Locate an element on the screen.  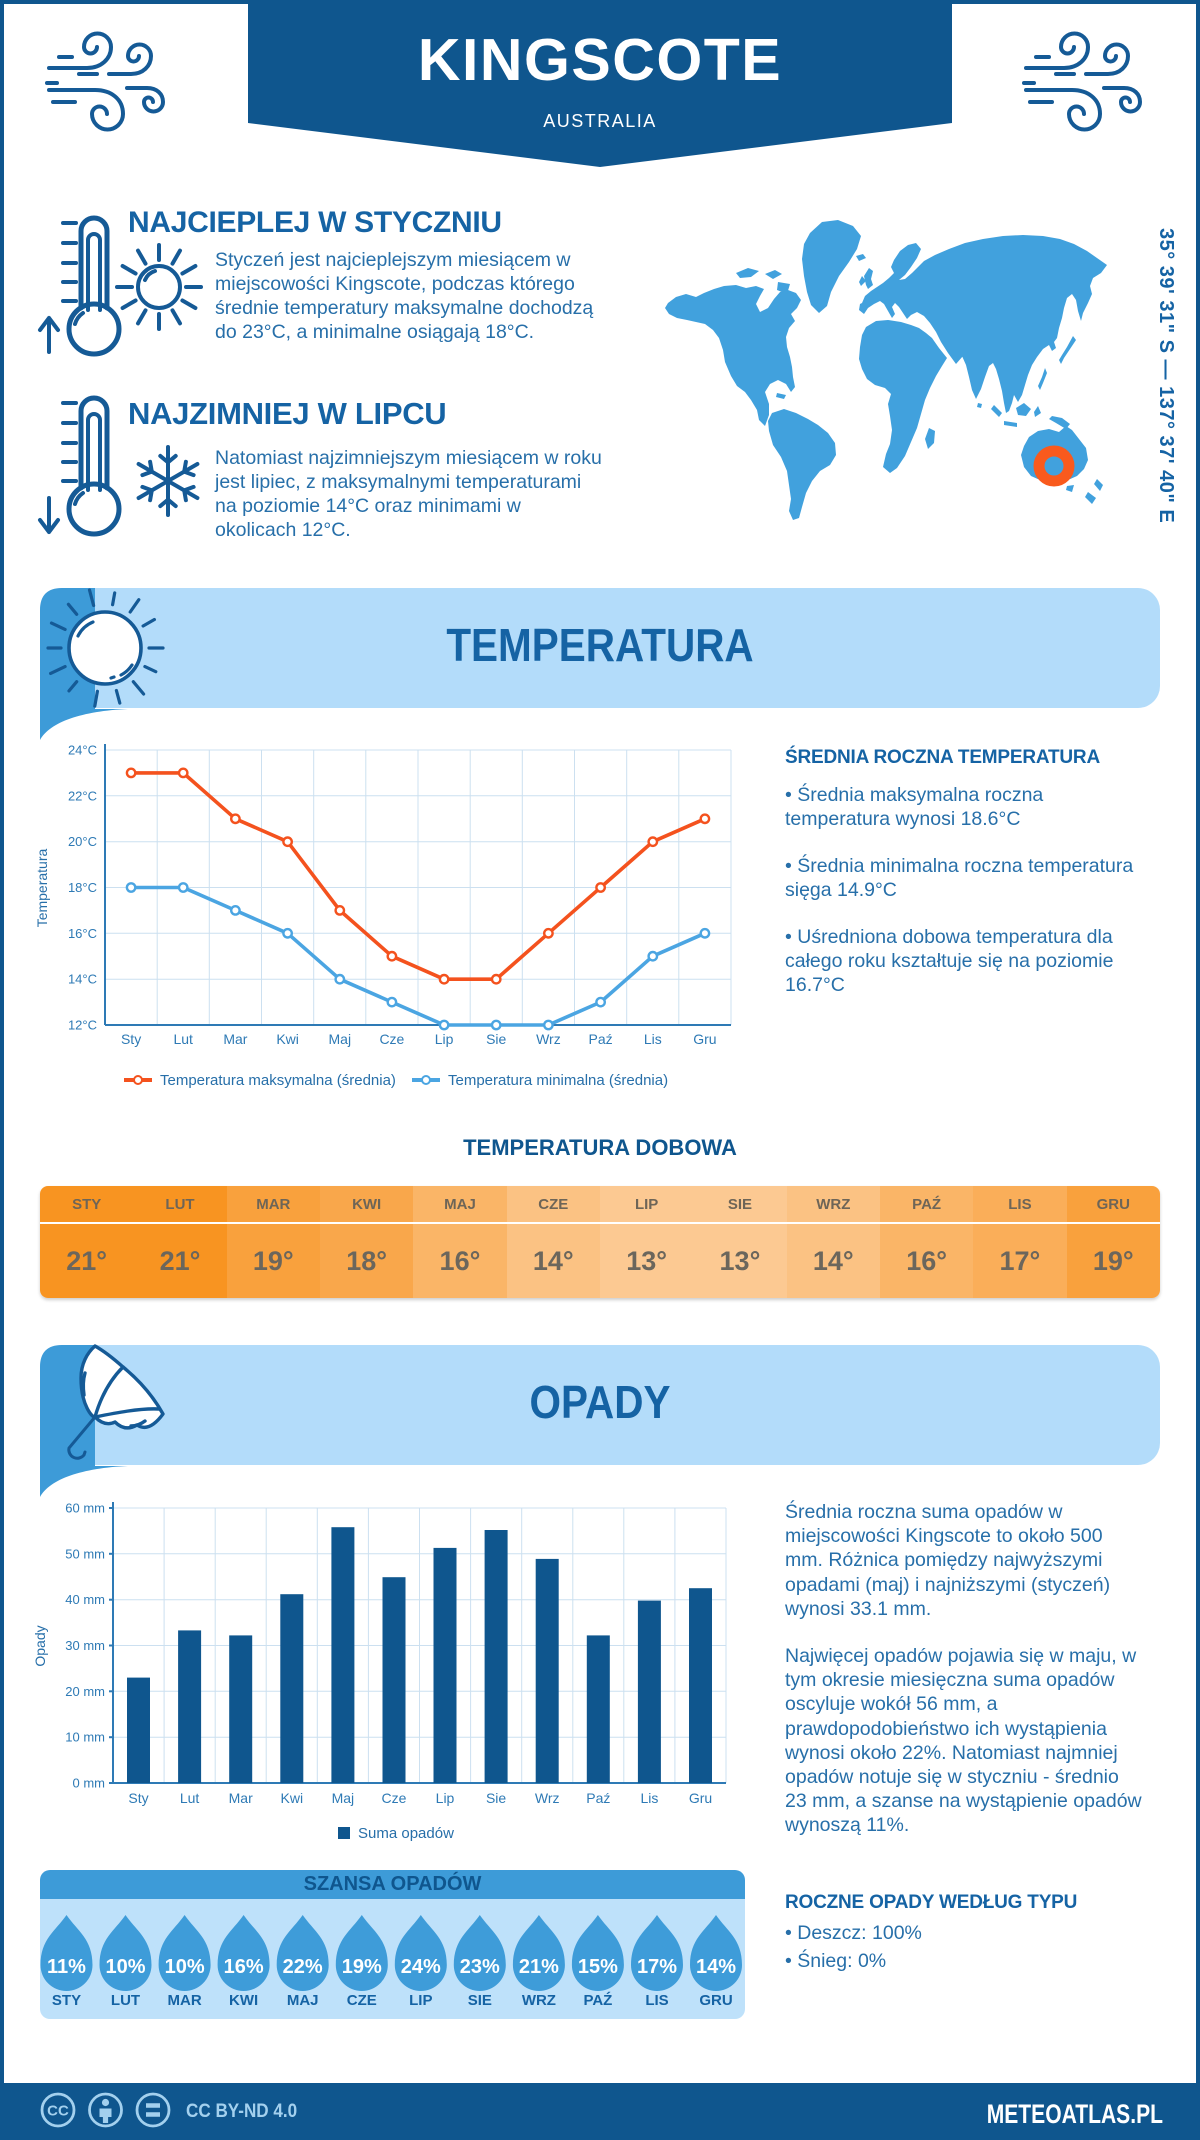
svg-text: 21% is located at coordinates (539, 1967).